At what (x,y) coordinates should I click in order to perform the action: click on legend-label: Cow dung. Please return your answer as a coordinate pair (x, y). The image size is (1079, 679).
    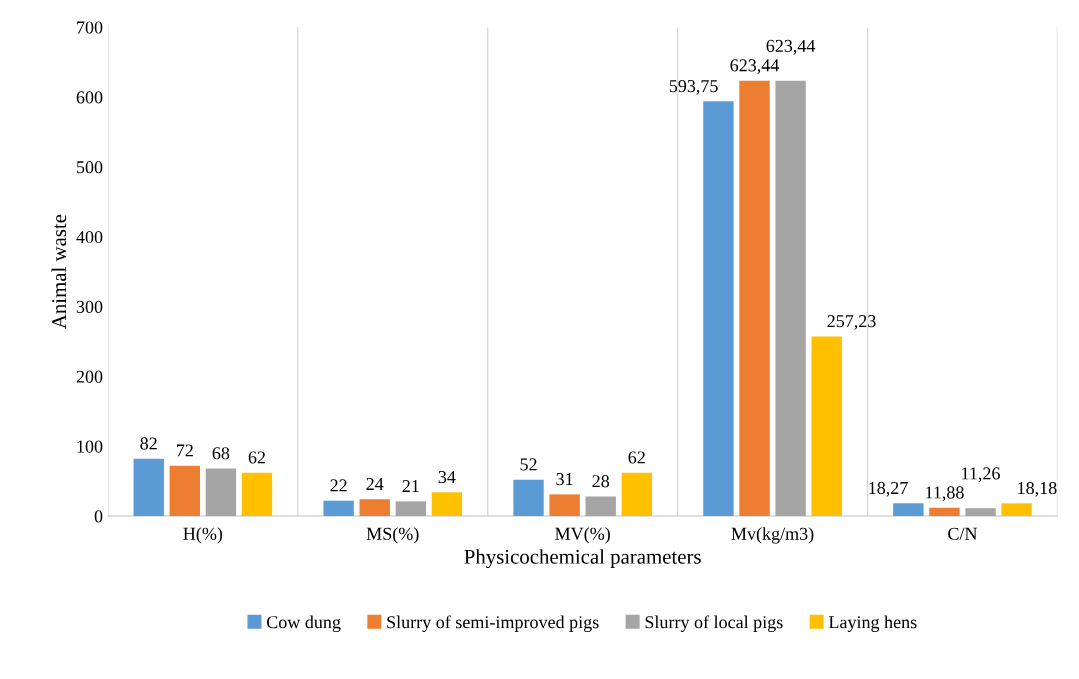
    Looking at the image, I should click on (303, 624).